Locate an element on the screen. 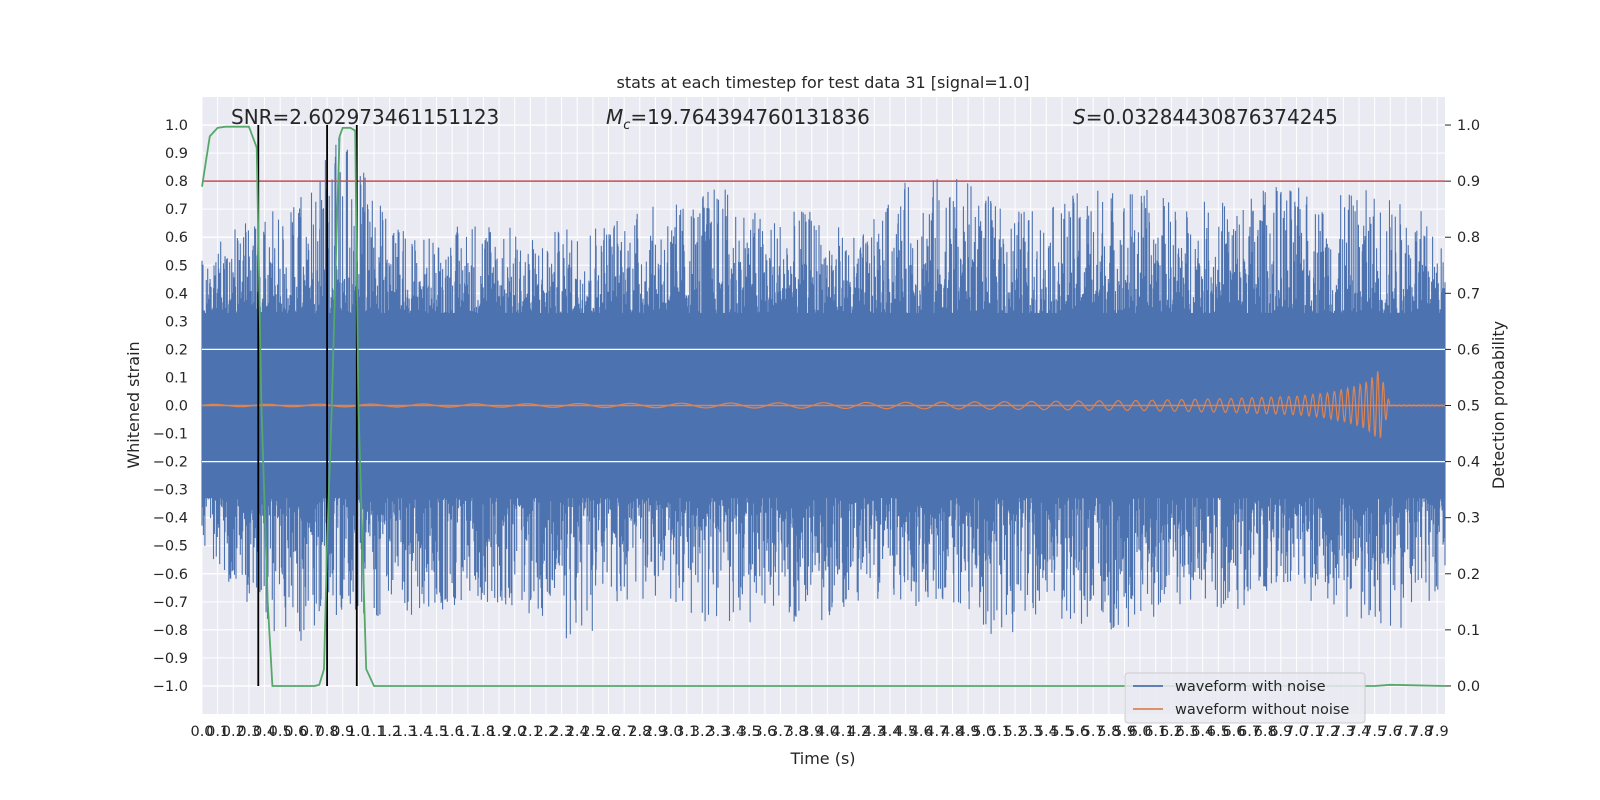 The image size is (1600, 800). x-tick-label: 0.0 is located at coordinates (201, 732).